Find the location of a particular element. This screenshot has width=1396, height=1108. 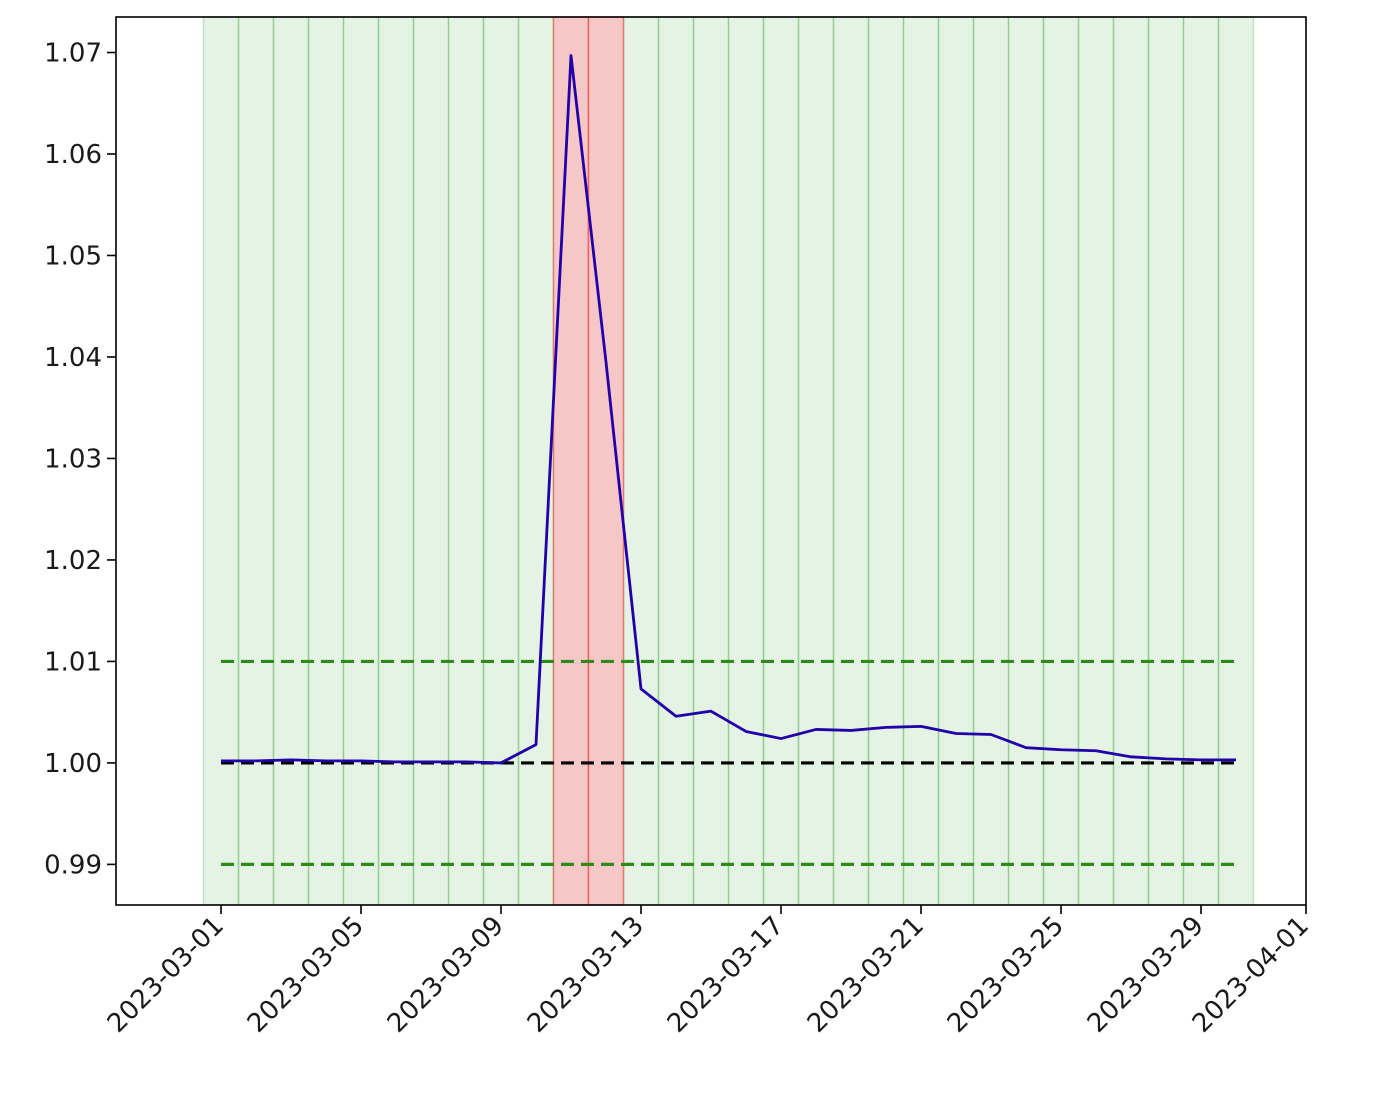

y-tick-label-1.03: 1.03 is located at coordinates (73, 459).